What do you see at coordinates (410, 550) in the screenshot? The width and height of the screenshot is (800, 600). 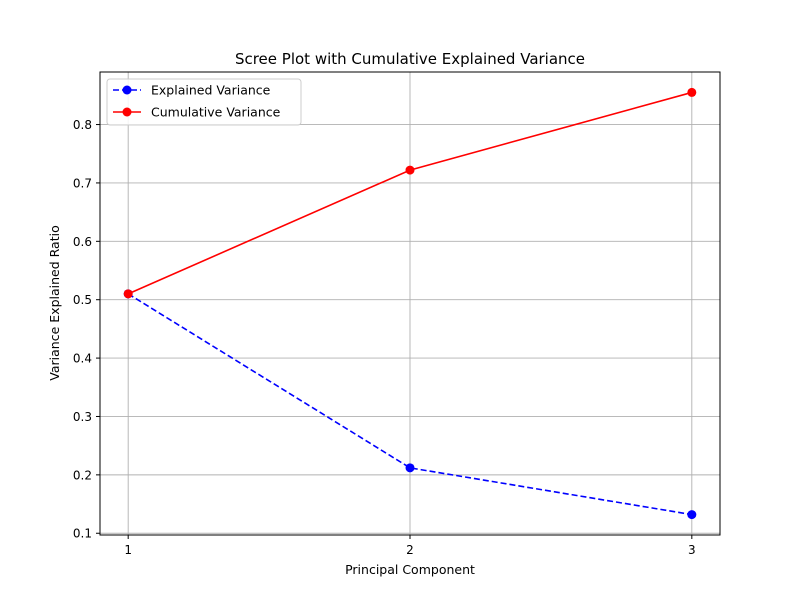 I see `x-tick-label: 2` at bounding box center [410, 550].